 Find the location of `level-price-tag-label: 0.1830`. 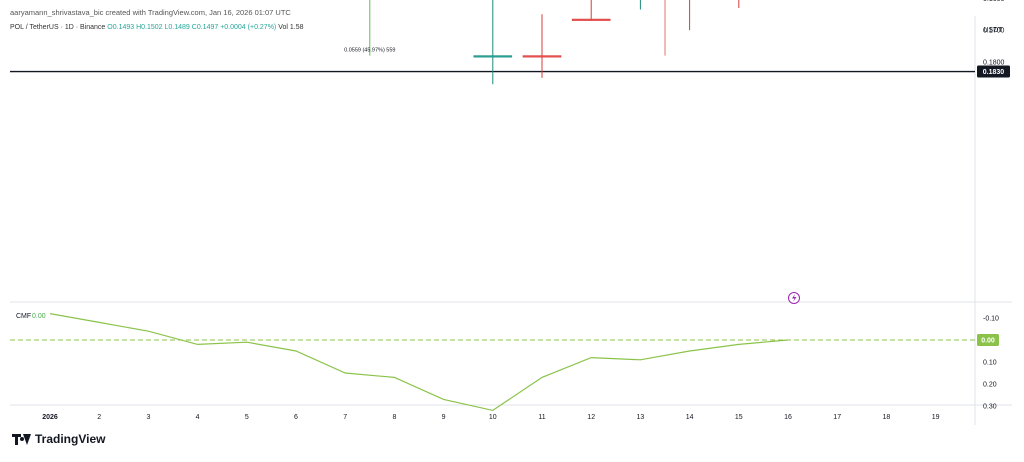

level-price-tag-label: 0.1830 is located at coordinates (994, 72).